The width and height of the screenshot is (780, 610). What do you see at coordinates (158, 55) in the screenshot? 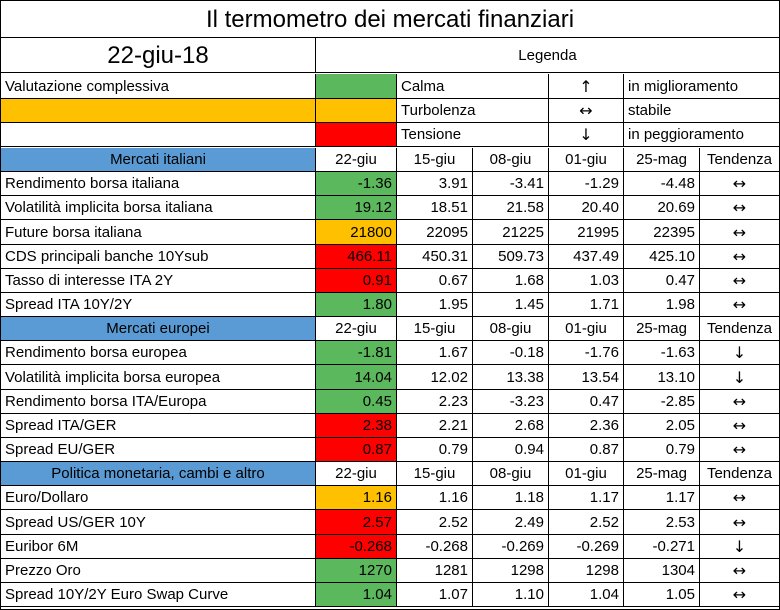
I see `report-date: 22-giu-18` at bounding box center [158, 55].